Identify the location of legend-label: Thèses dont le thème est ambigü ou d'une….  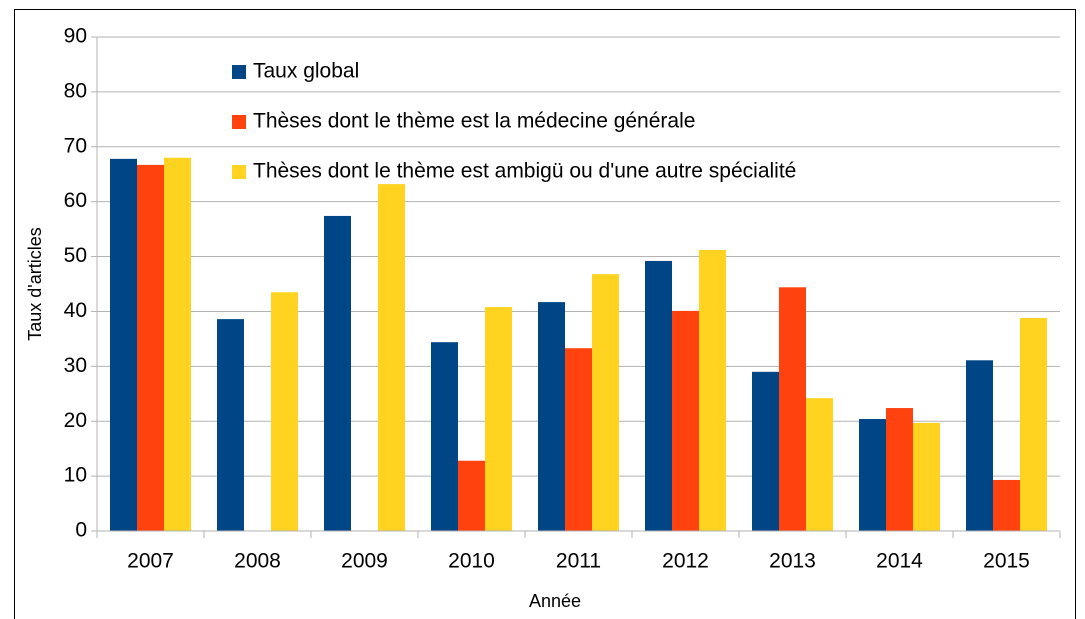
(524, 171).